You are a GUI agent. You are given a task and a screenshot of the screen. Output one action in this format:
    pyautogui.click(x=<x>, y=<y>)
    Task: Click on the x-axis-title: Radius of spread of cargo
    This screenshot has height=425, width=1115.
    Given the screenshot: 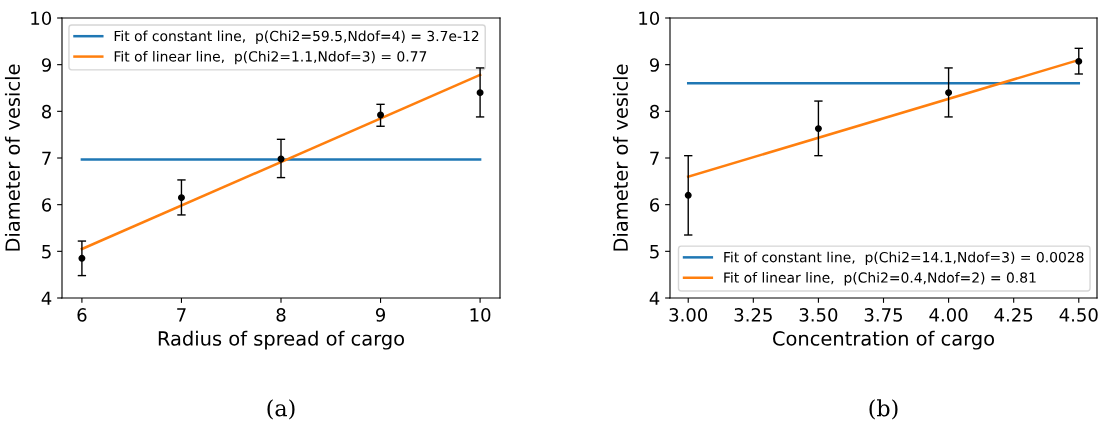 What is the action you would take?
    pyautogui.click(x=281, y=340)
    